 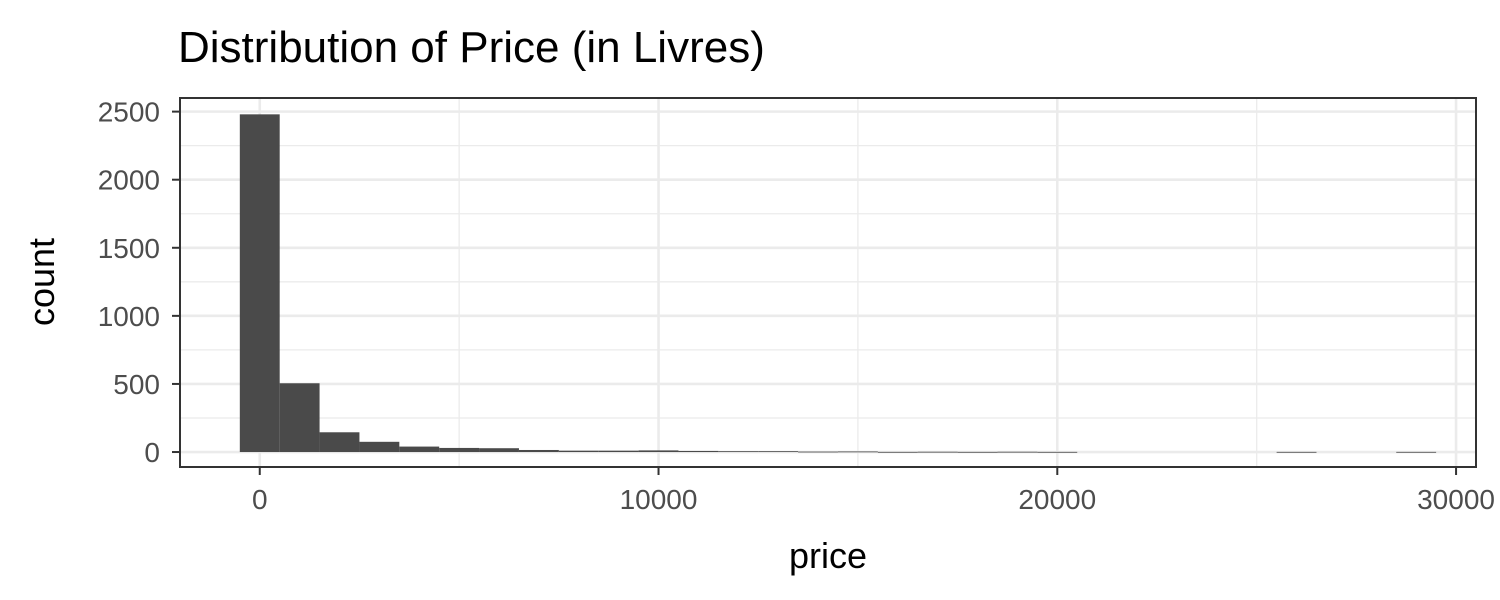 I want to click on chart-title: Distribution of Price (in Livres), so click(x=471, y=47).